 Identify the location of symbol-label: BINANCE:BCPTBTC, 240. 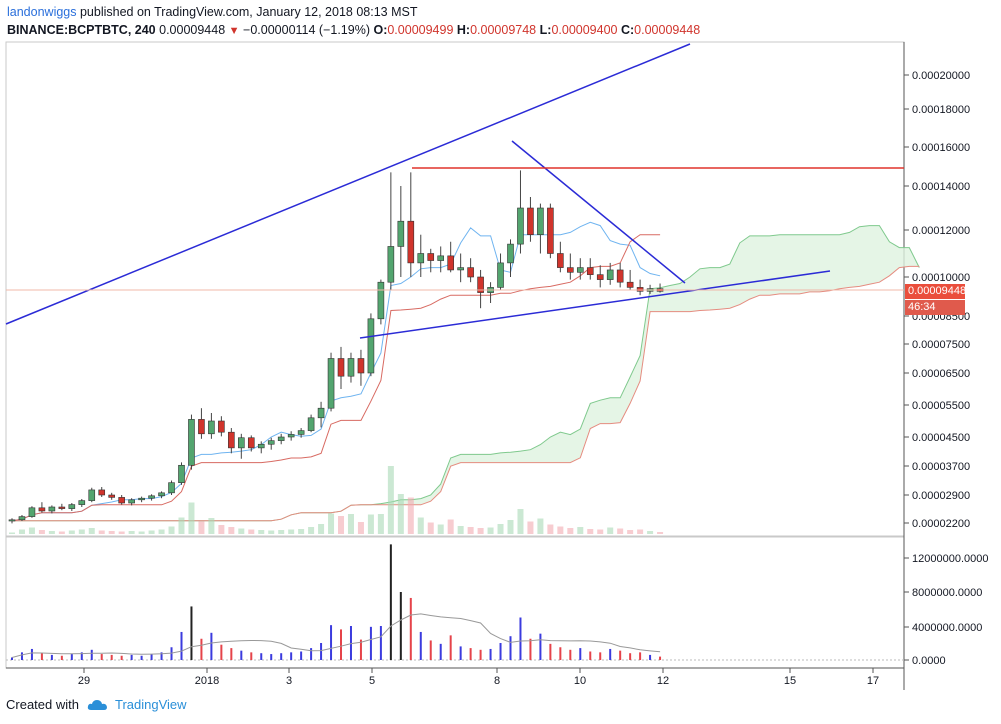
(81, 30).